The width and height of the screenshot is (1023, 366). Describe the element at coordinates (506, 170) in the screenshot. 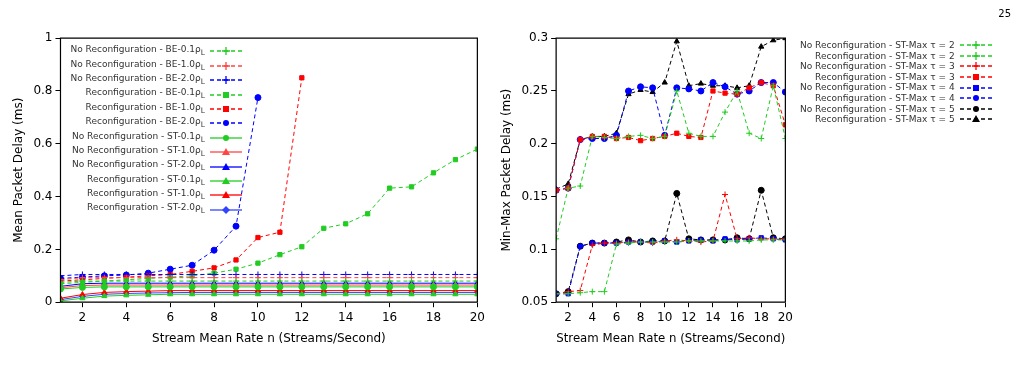

I see `y-axis-title: Min-Max Packet Delay (ms)` at that location.